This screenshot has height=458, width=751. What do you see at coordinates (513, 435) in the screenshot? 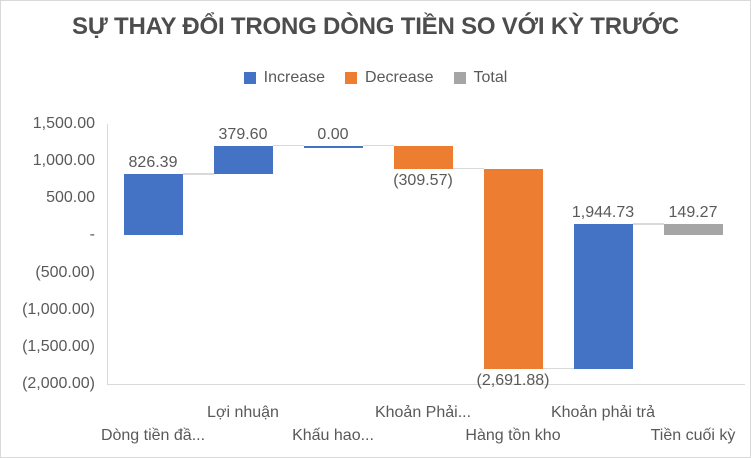
I see `x-axis-label: Hàng tồn kho` at bounding box center [513, 435].